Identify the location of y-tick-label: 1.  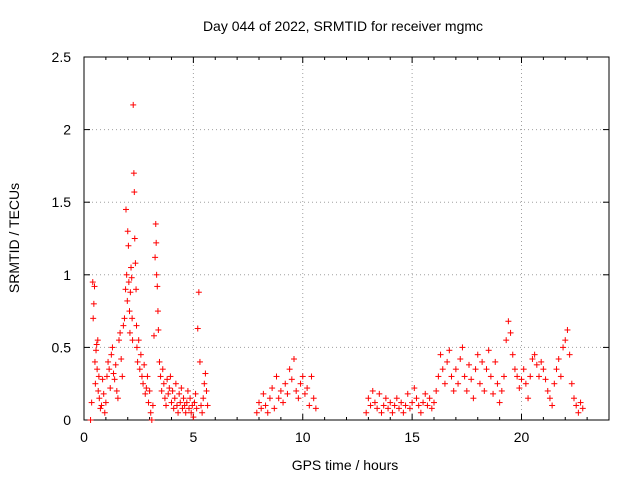
(67, 275).